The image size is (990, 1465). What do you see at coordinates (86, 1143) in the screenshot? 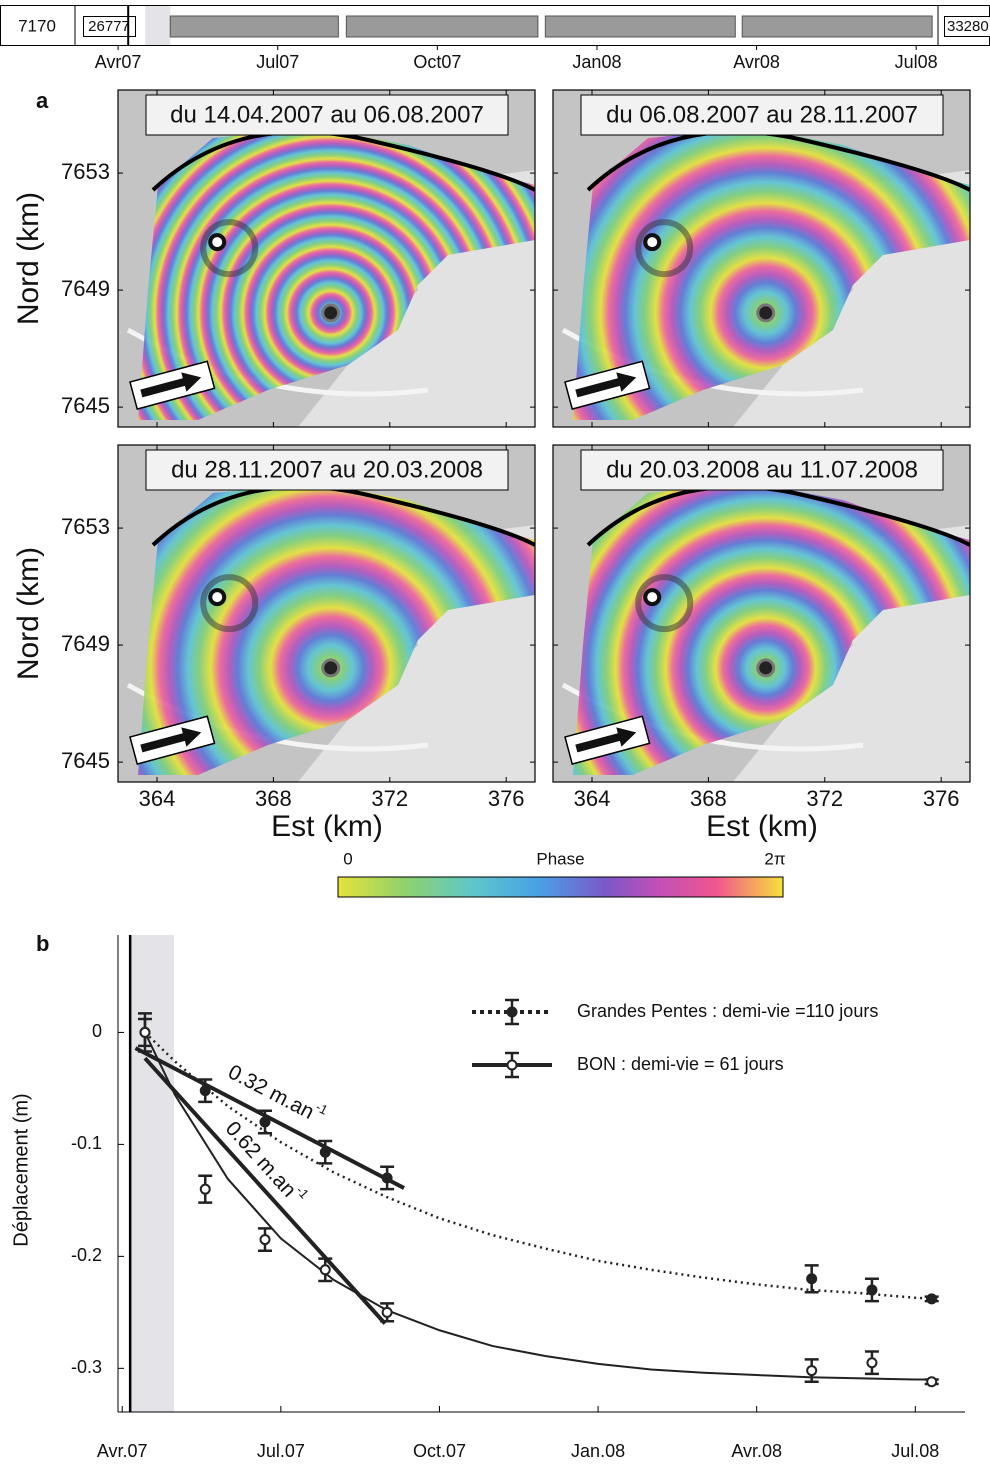
I see `y-tick-label: -0.1` at bounding box center [86, 1143].